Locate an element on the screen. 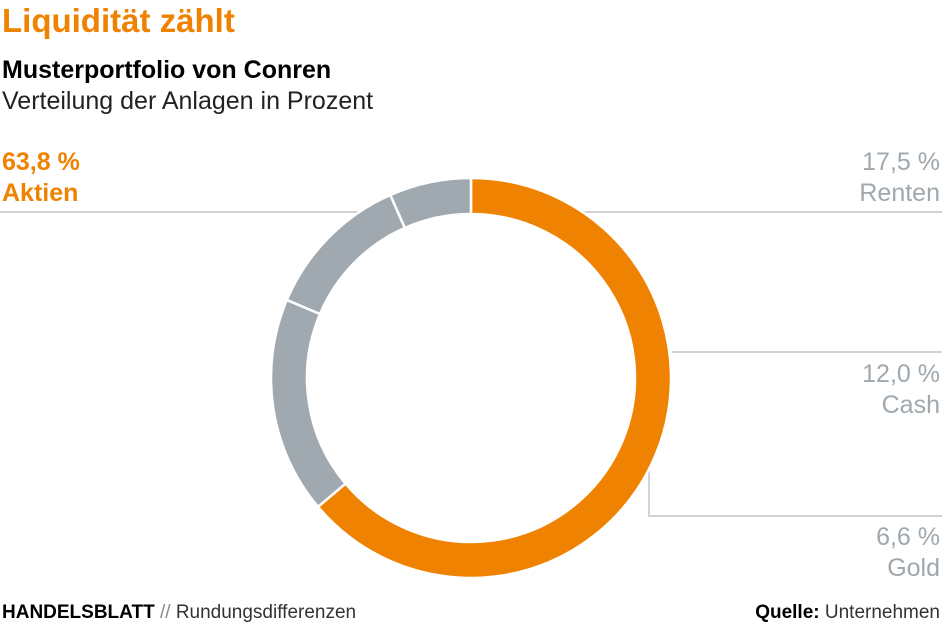 This screenshot has width=942, height=628. chart-kicker: Liquidität zählt is located at coordinates (118, 20).